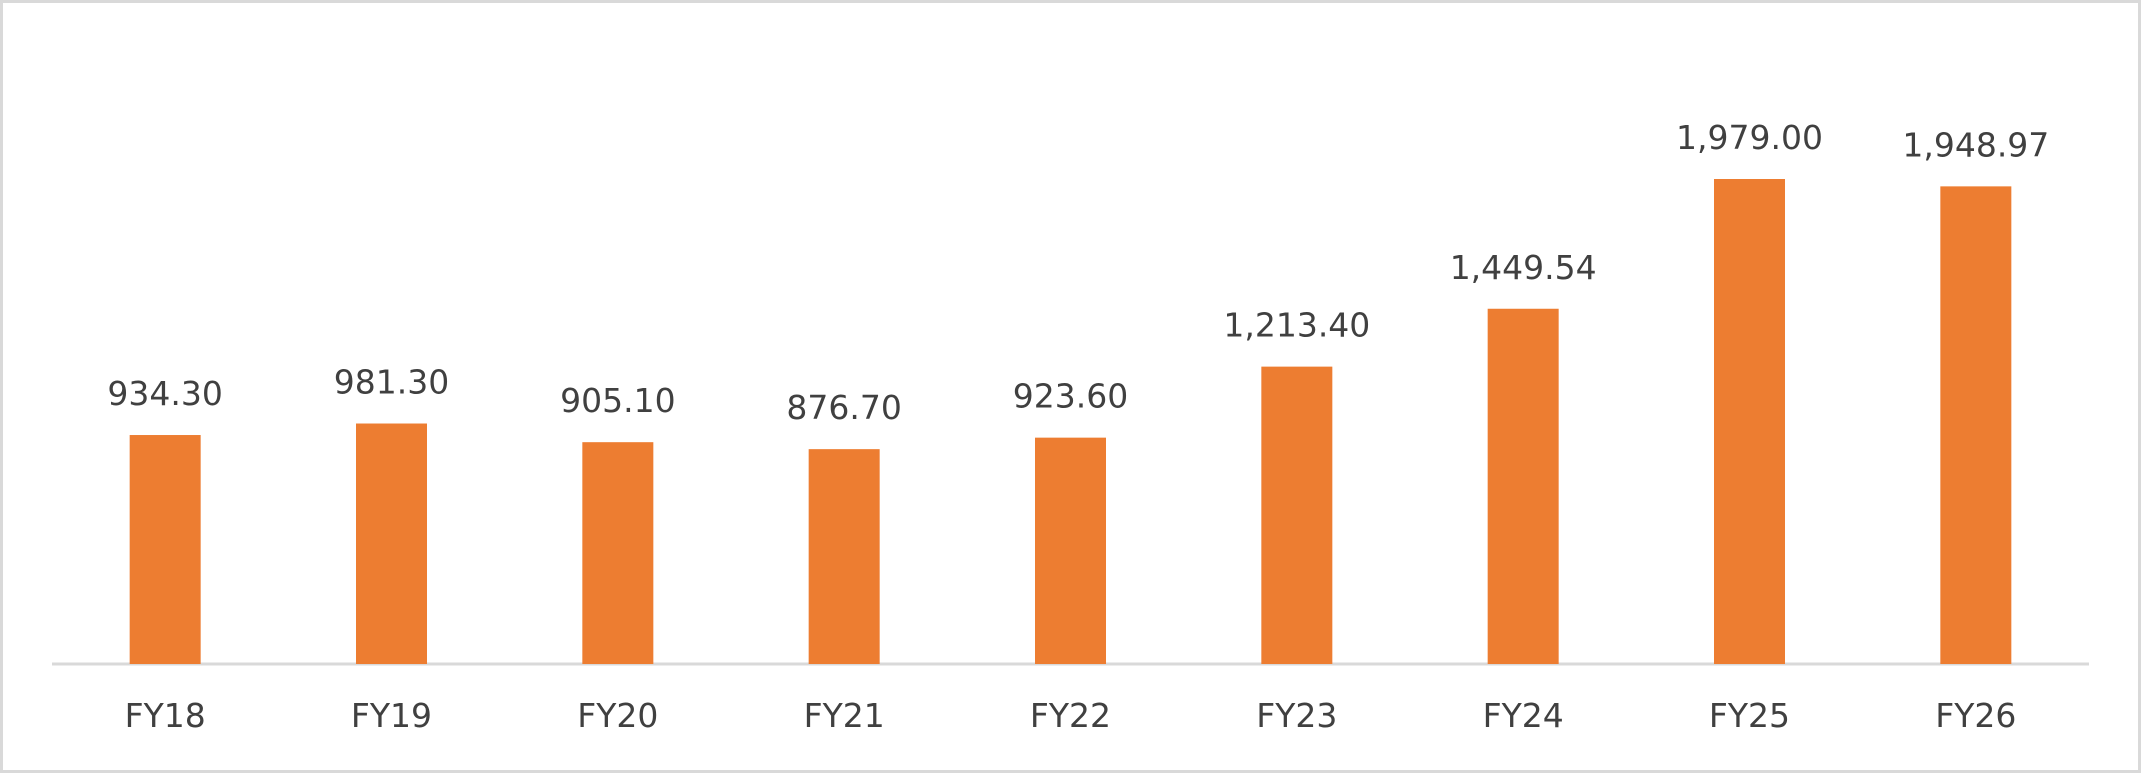  What do you see at coordinates (1296, 715) in the screenshot?
I see `x-tick-label: FY23` at bounding box center [1296, 715].